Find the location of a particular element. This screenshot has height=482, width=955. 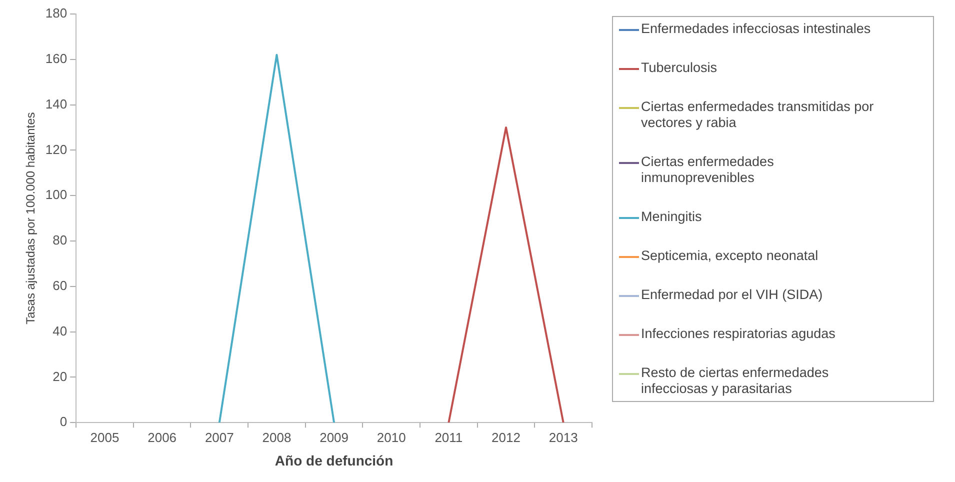

x-tick-label: 2007 is located at coordinates (219, 437).